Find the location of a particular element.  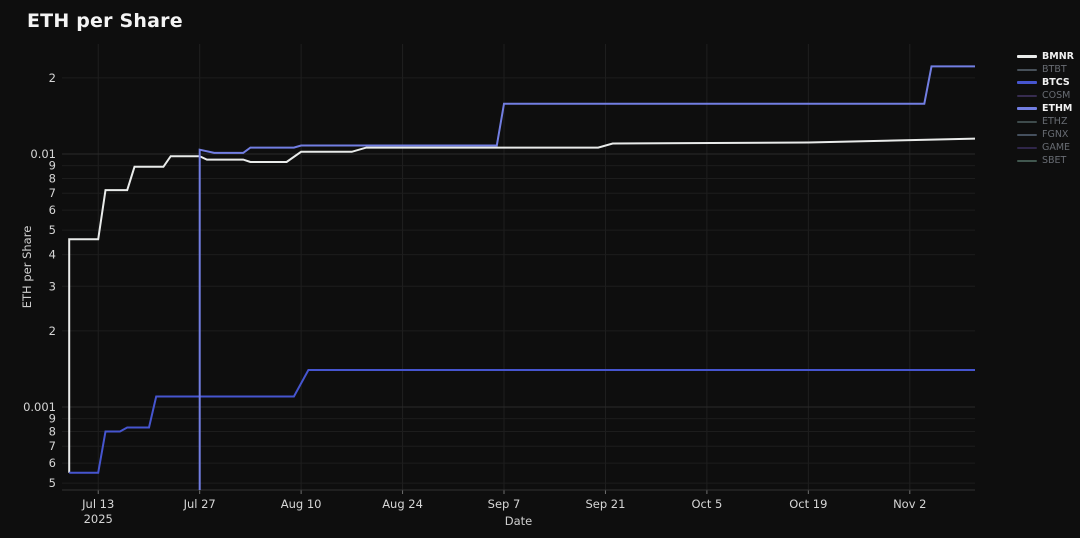

legend-swatch-ethz is located at coordinates (1027, 121).